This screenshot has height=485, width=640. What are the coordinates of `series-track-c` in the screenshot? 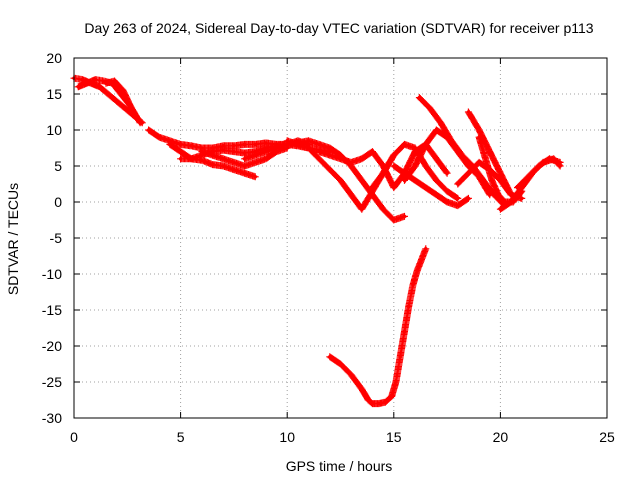 It's located at (123, 102).